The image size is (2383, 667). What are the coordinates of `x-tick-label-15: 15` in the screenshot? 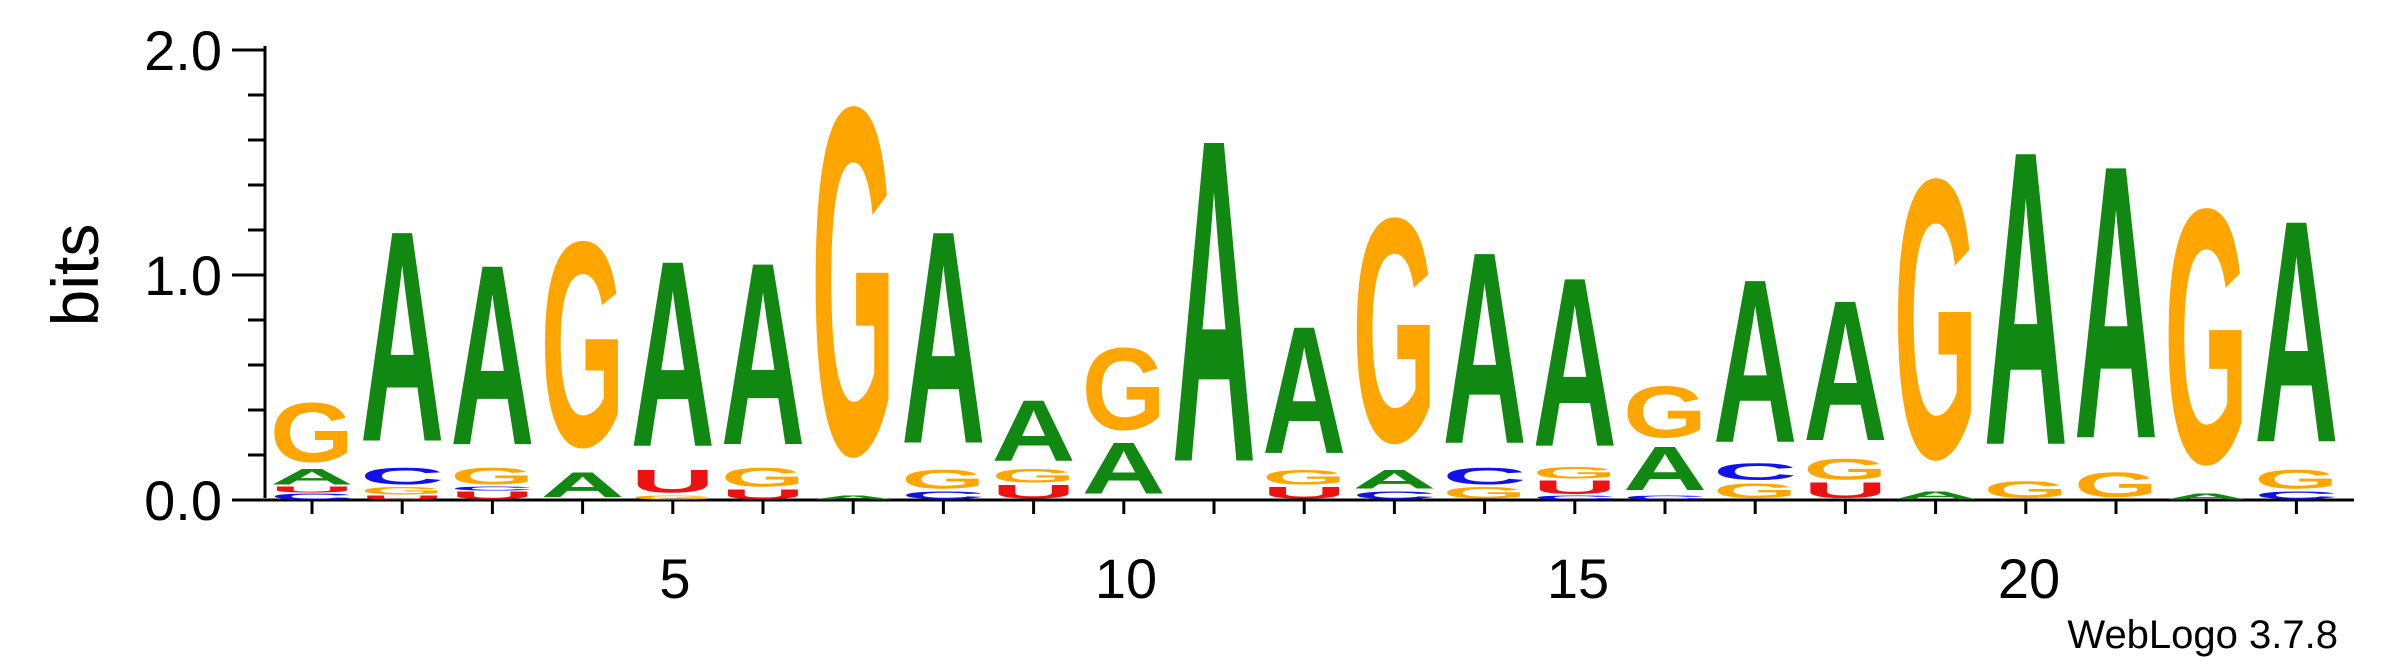 It's located at (1578, 578).